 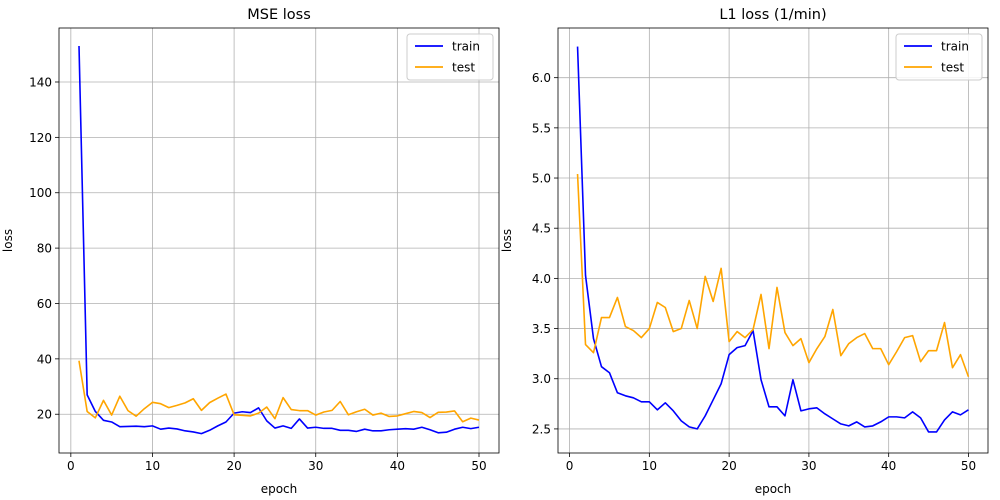 I want to click on y-tick: 4.5, so click(x=545, y=229).